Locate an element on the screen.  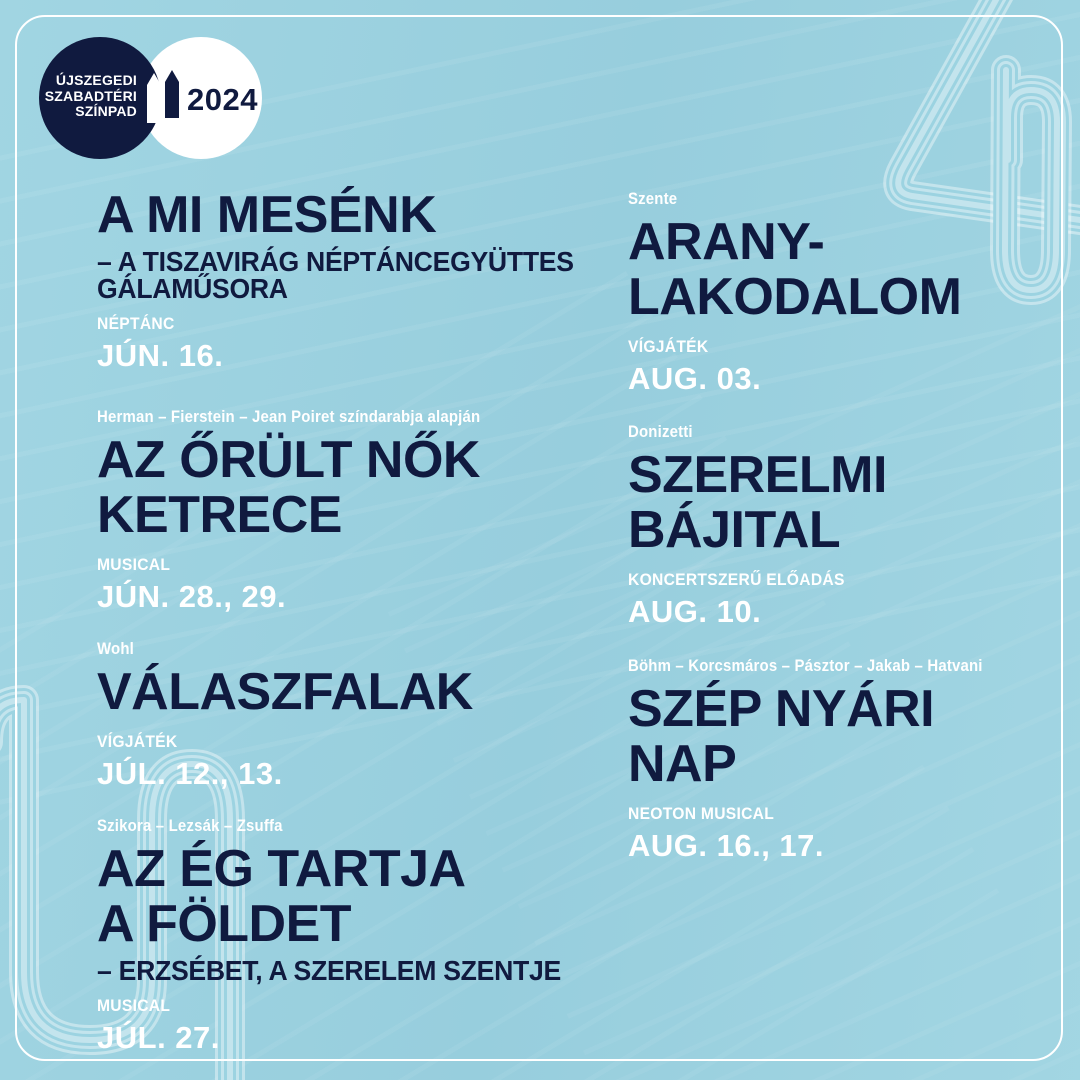
logo-venue-circle: ÚJSZEGEDI SZABADTÉRI SZÍNPAD is located at coordinates (100, 98).